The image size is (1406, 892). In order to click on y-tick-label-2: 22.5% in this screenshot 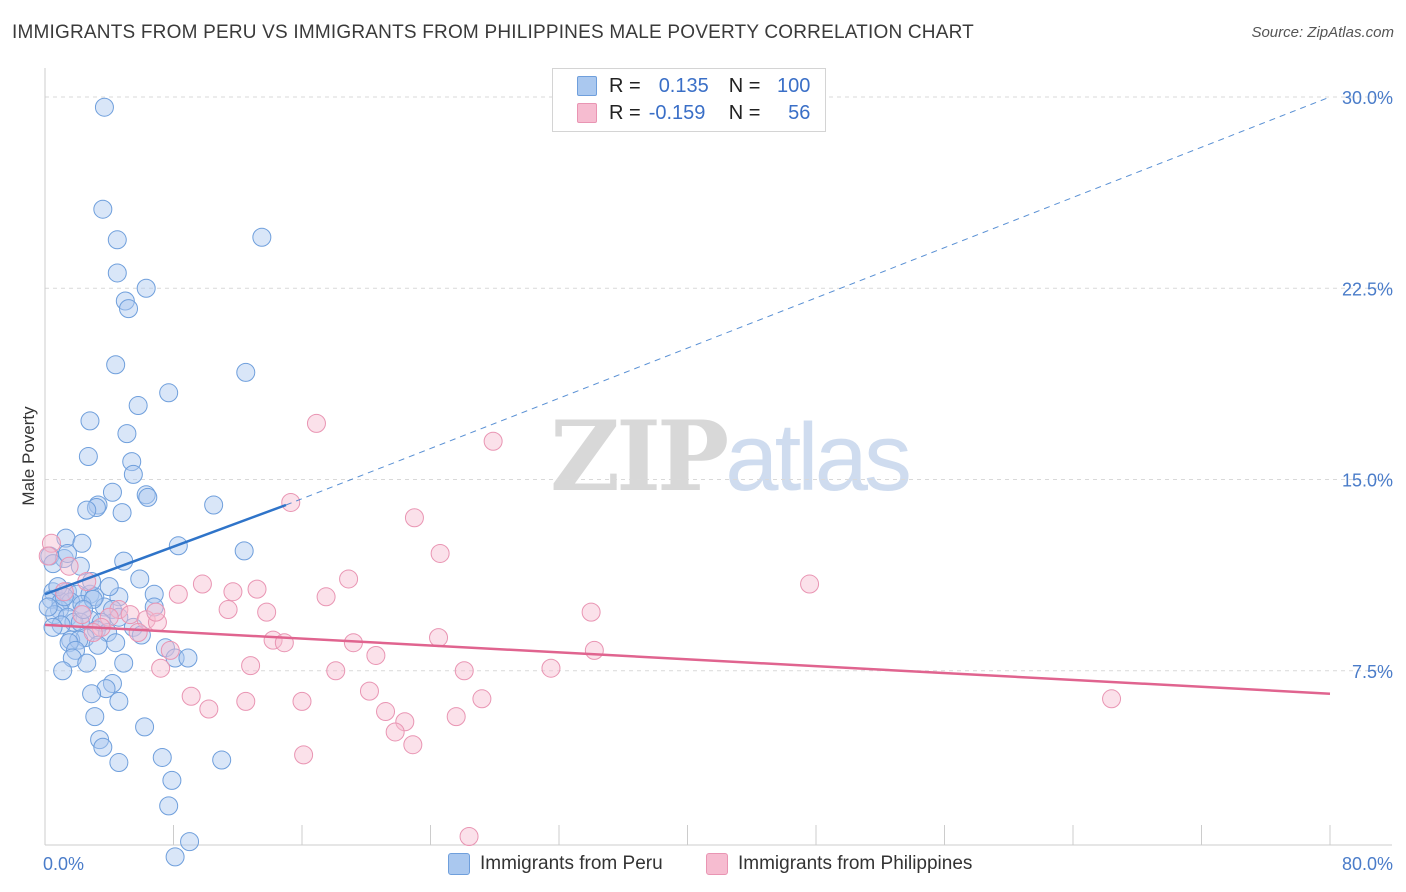, I will do `click(1367, 289)`.